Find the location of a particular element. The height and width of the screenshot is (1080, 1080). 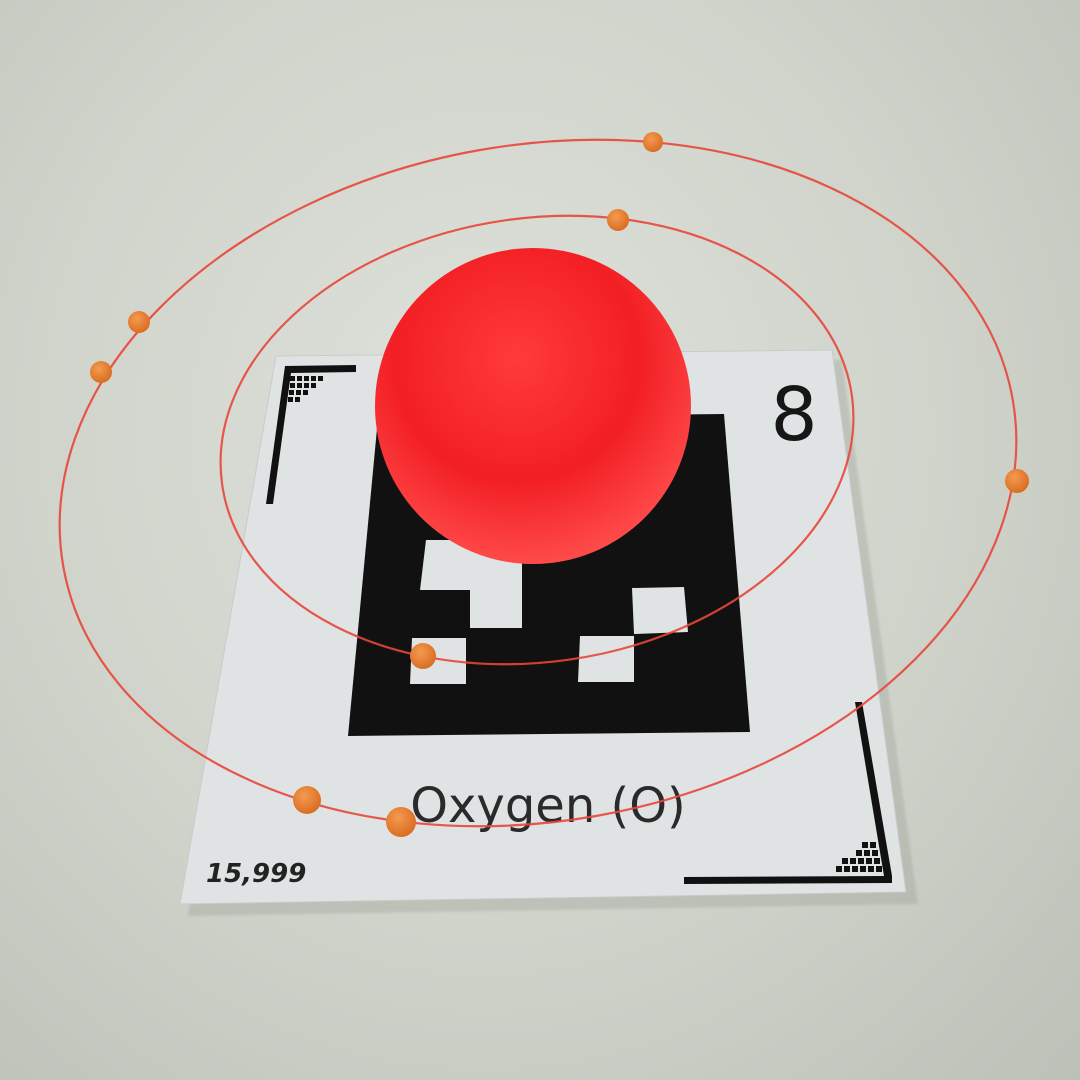

atomic-number: 8 is located at coordinates (793, 415).